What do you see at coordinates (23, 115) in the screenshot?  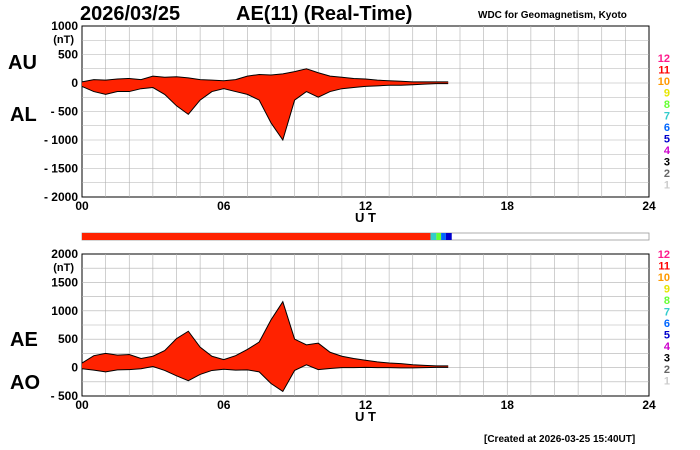 I see `label-al: AL` at bounding box center [23, 115].